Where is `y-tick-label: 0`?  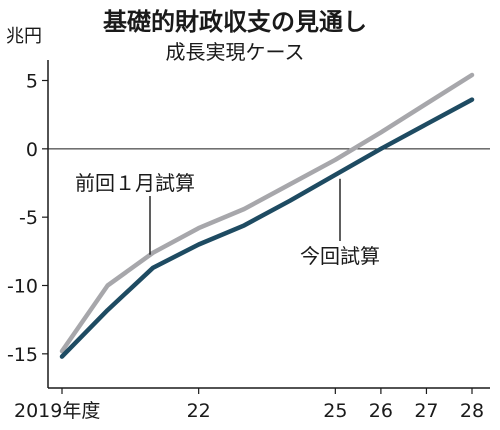 y-tick-label: 0 is located at coordinates (32, 150).